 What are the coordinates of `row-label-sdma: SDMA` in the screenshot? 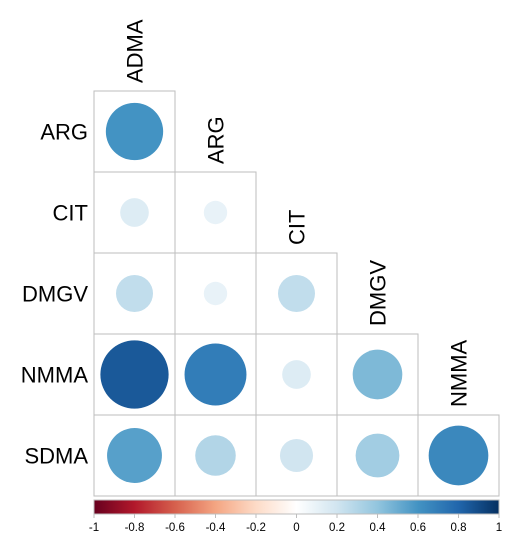 It's located at (56, 456).